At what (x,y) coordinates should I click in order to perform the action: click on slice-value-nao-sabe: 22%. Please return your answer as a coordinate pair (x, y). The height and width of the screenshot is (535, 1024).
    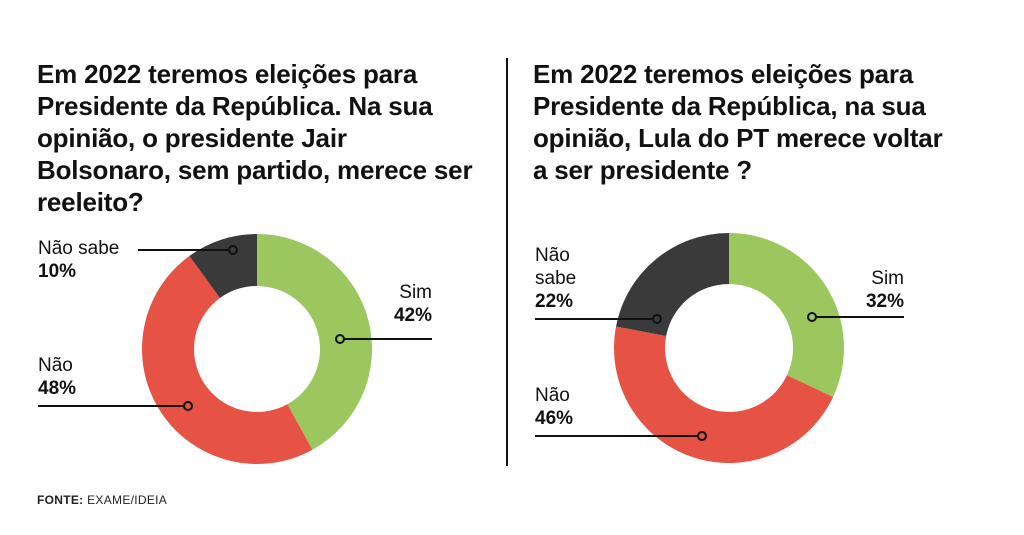
    Looking at the image, I should click on (554, 301).